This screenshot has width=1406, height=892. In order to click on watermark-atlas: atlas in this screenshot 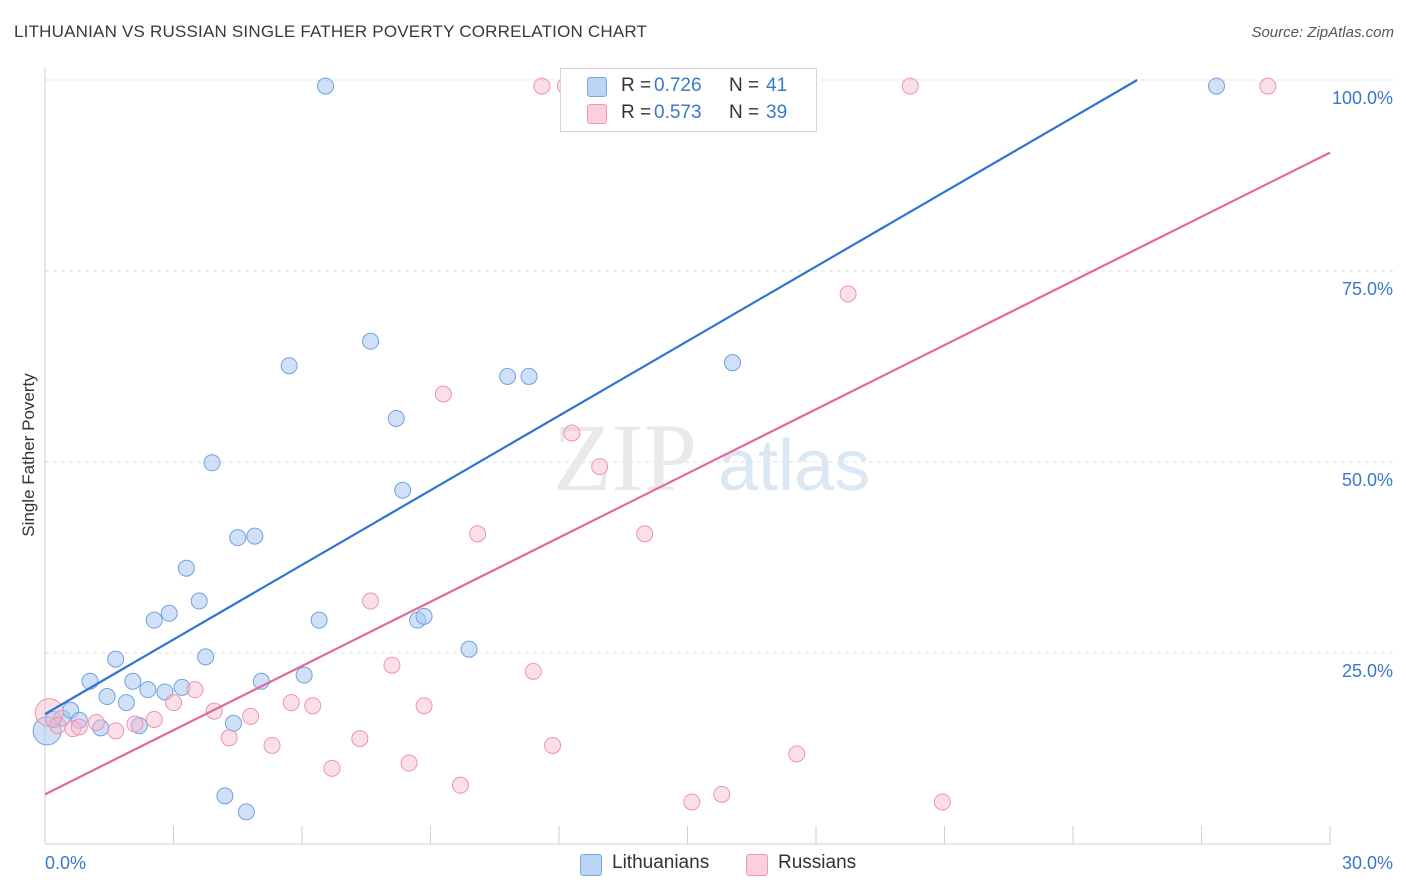, I will do `click(794, 466)`.